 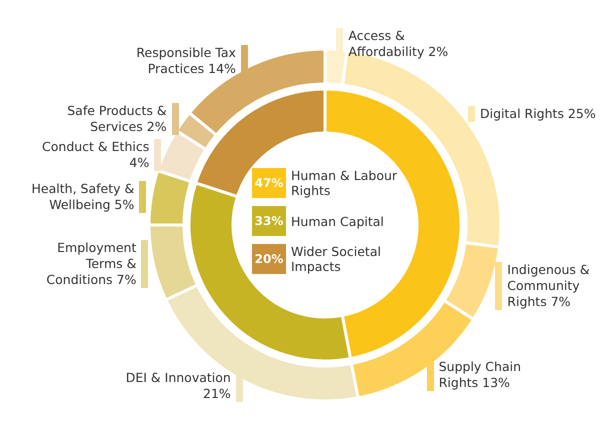 I want to click on data-label: 20%, so click(x=269, y=259).